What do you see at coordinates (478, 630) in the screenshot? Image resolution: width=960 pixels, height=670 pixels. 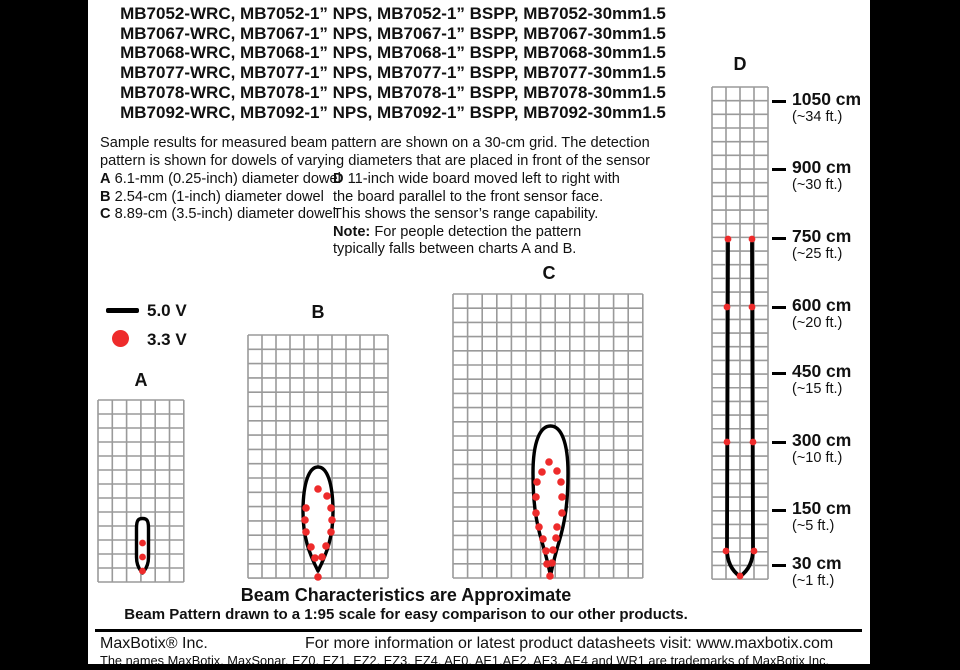 I see `footer-divider` at bounding box center [478, 630].